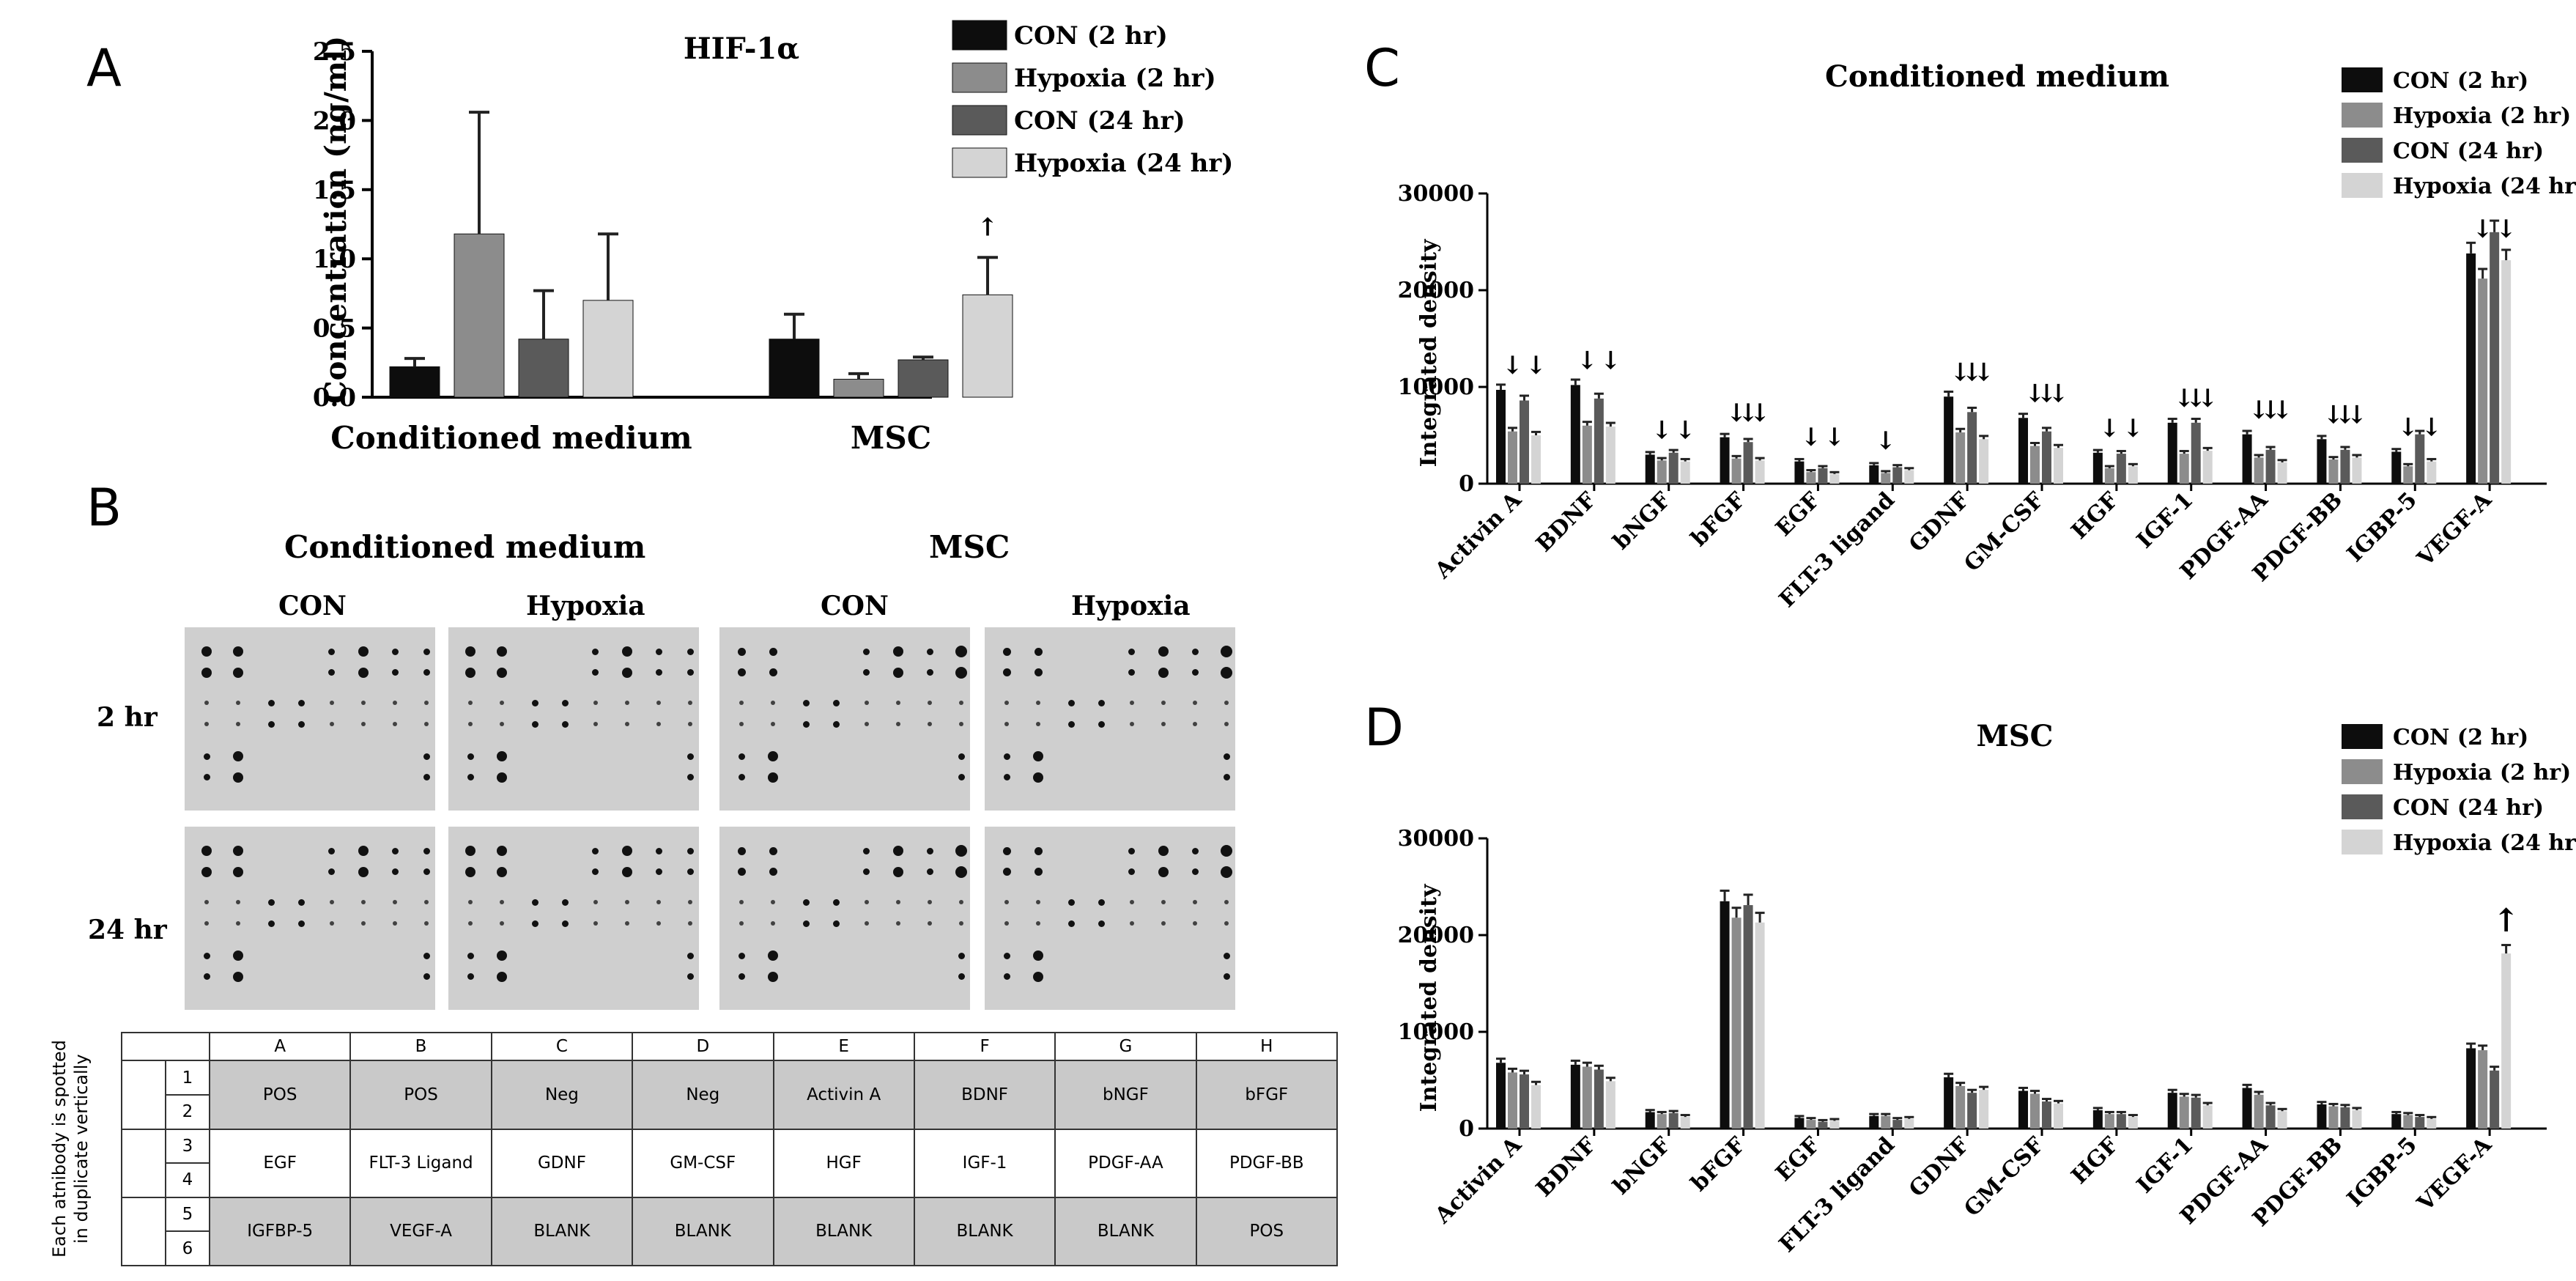 The height and width of the screenshot is (1281, 2576). Describe the element at coordinates (2460, 737) in the screenshot. I see `legend-label: CON (2 hr)` at that location.